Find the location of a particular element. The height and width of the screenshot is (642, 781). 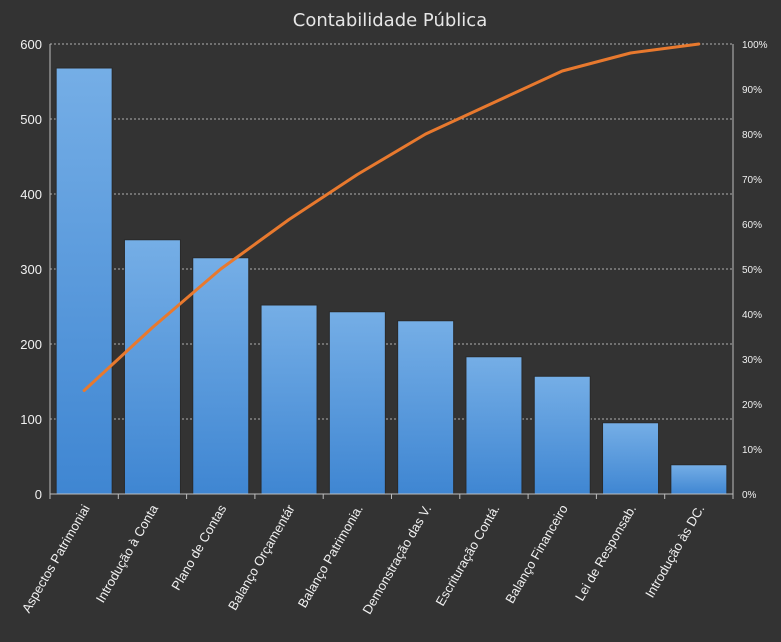

y-tick-label: 200 is located at coordinates (31, 344).